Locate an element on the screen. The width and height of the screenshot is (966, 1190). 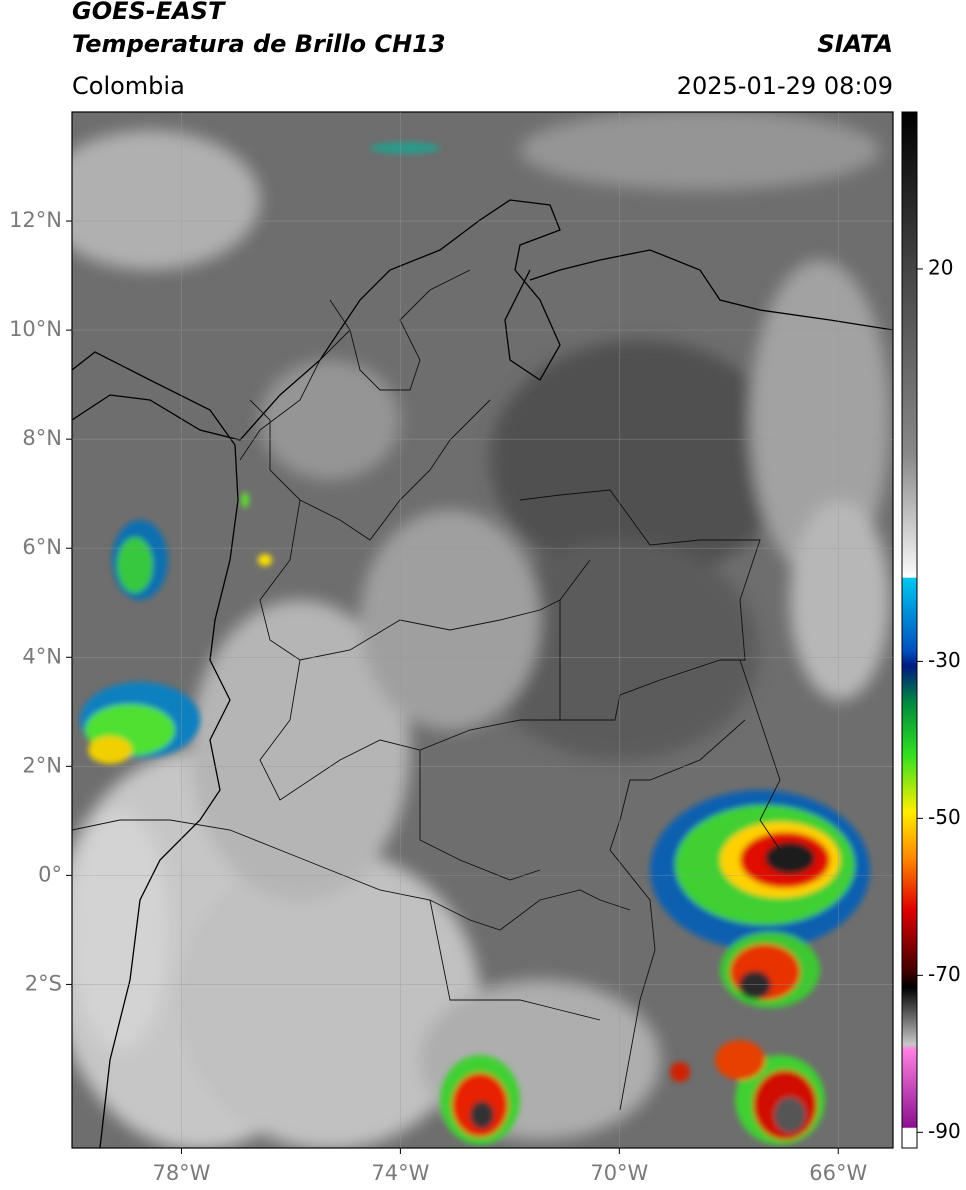
subtitle: Temperatura de Brillo CH13 is located at coordinates (259, 44).